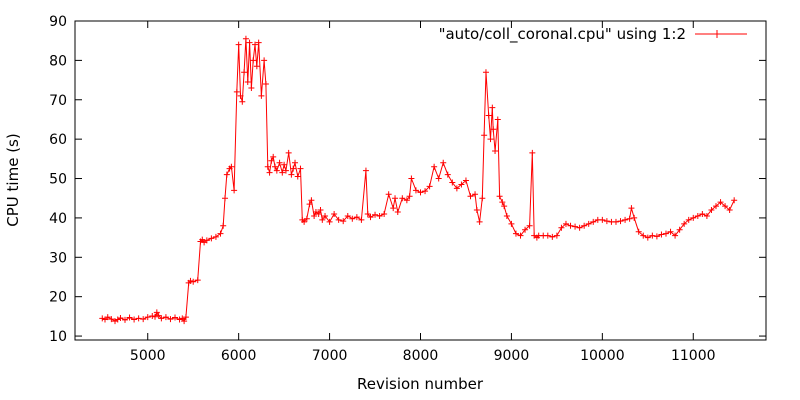 Image resolution: width=800 pixels, height=400 pixels. I want to click on y-tick-label: 10, so click(58, 337).